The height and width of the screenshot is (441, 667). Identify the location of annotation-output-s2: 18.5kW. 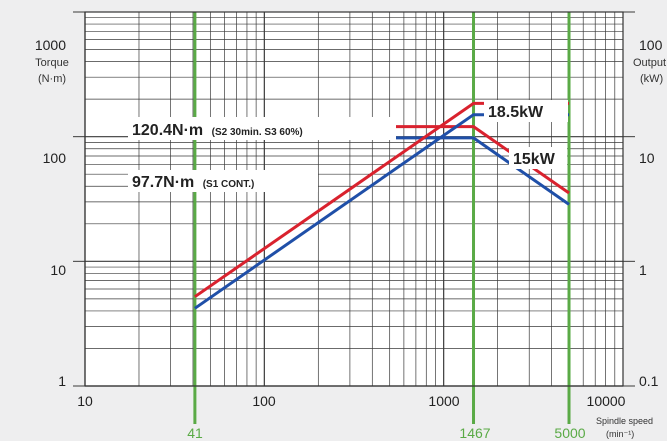
(516, 112).